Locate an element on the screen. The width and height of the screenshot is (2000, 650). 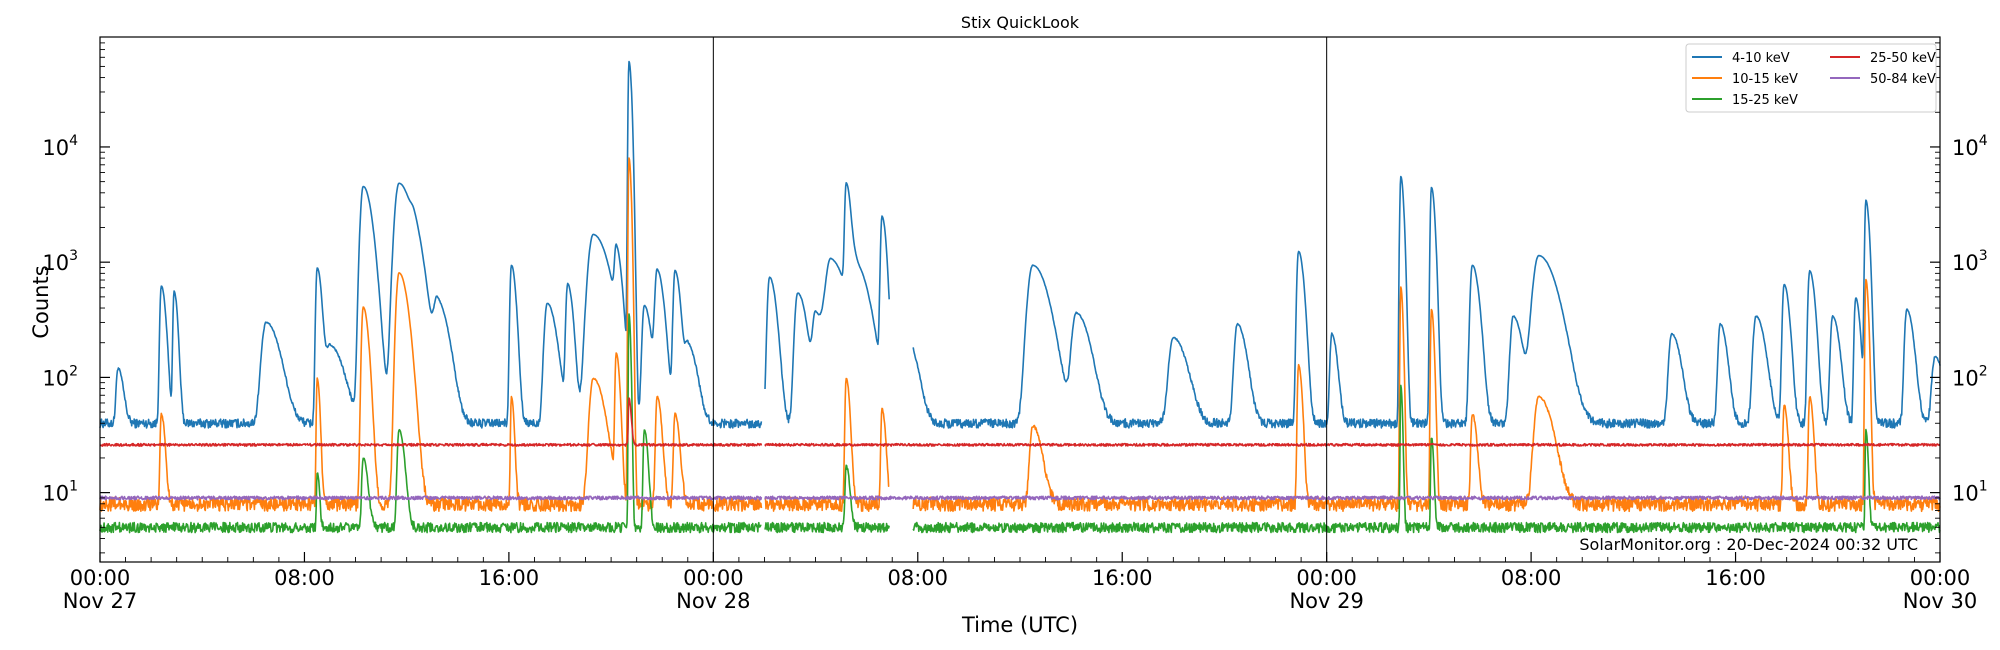
legend-box is located at coordinates (1811, 78).